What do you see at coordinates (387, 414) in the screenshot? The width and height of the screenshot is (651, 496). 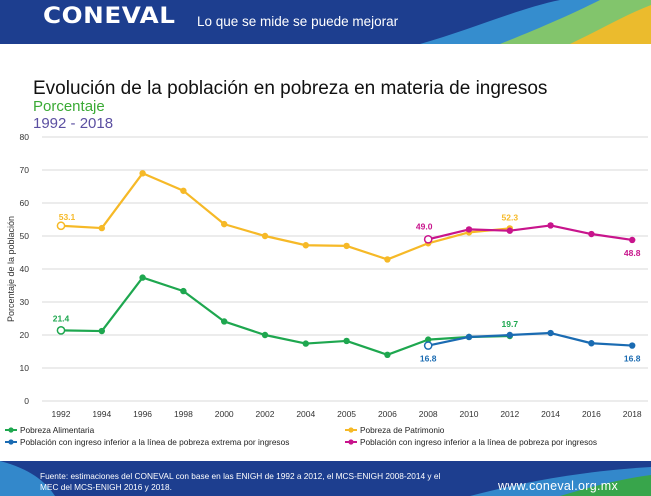 I see `x-tick-label: 2006` at bounding box center [387, 414].